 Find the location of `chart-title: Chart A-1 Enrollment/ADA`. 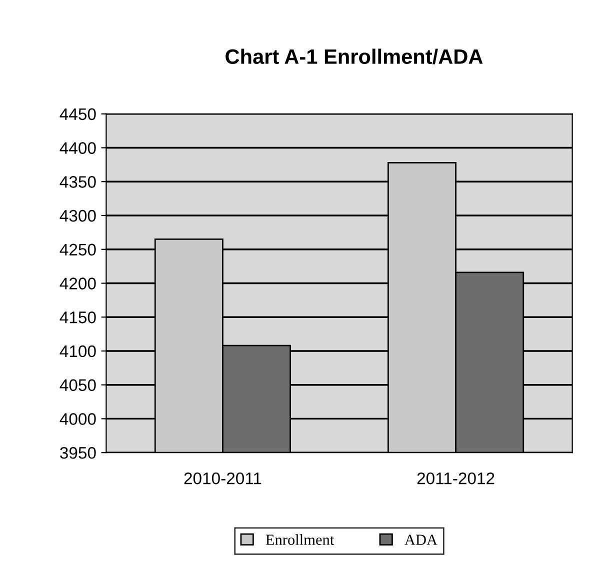

chart-title: Chart A-1 Enrollment/ADA is located at coordinates (354, 56).